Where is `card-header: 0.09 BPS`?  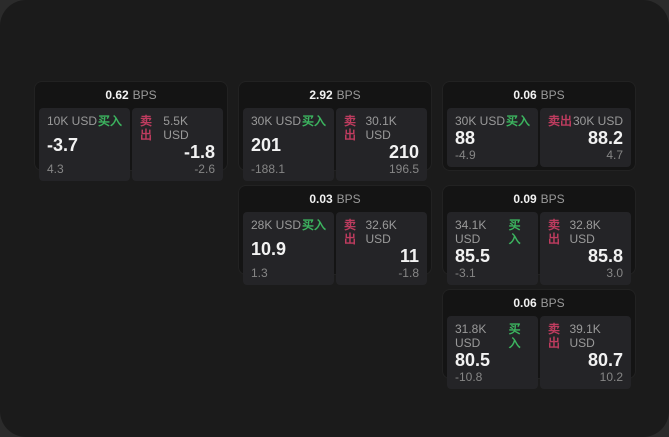
card-header: 0.09 BPS is located at coordinates (539, 199).